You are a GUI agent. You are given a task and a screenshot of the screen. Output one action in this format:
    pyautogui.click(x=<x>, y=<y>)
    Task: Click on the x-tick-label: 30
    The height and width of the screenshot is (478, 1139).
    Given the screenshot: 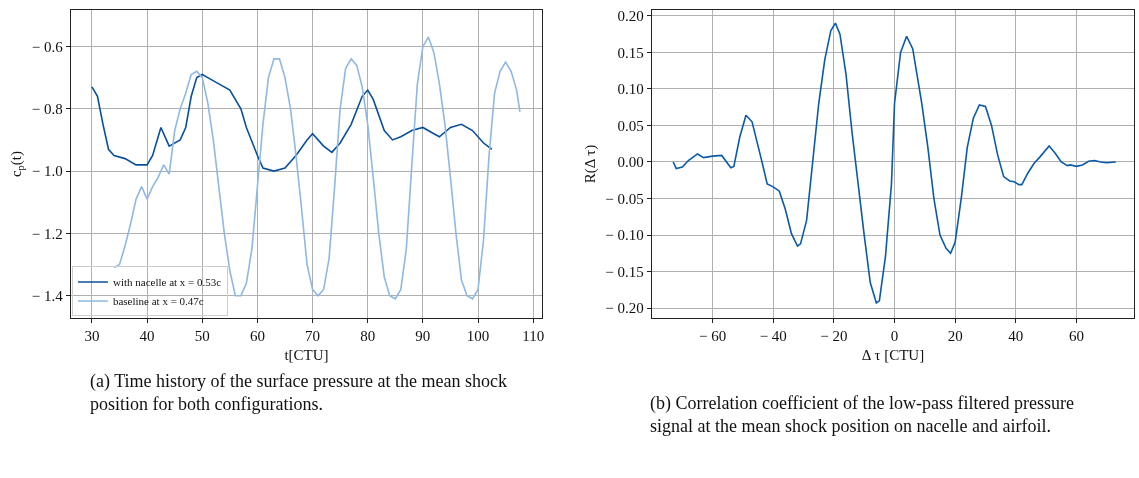 What is the action you would take?
    pyautogui.click(x=92, y=336)
    